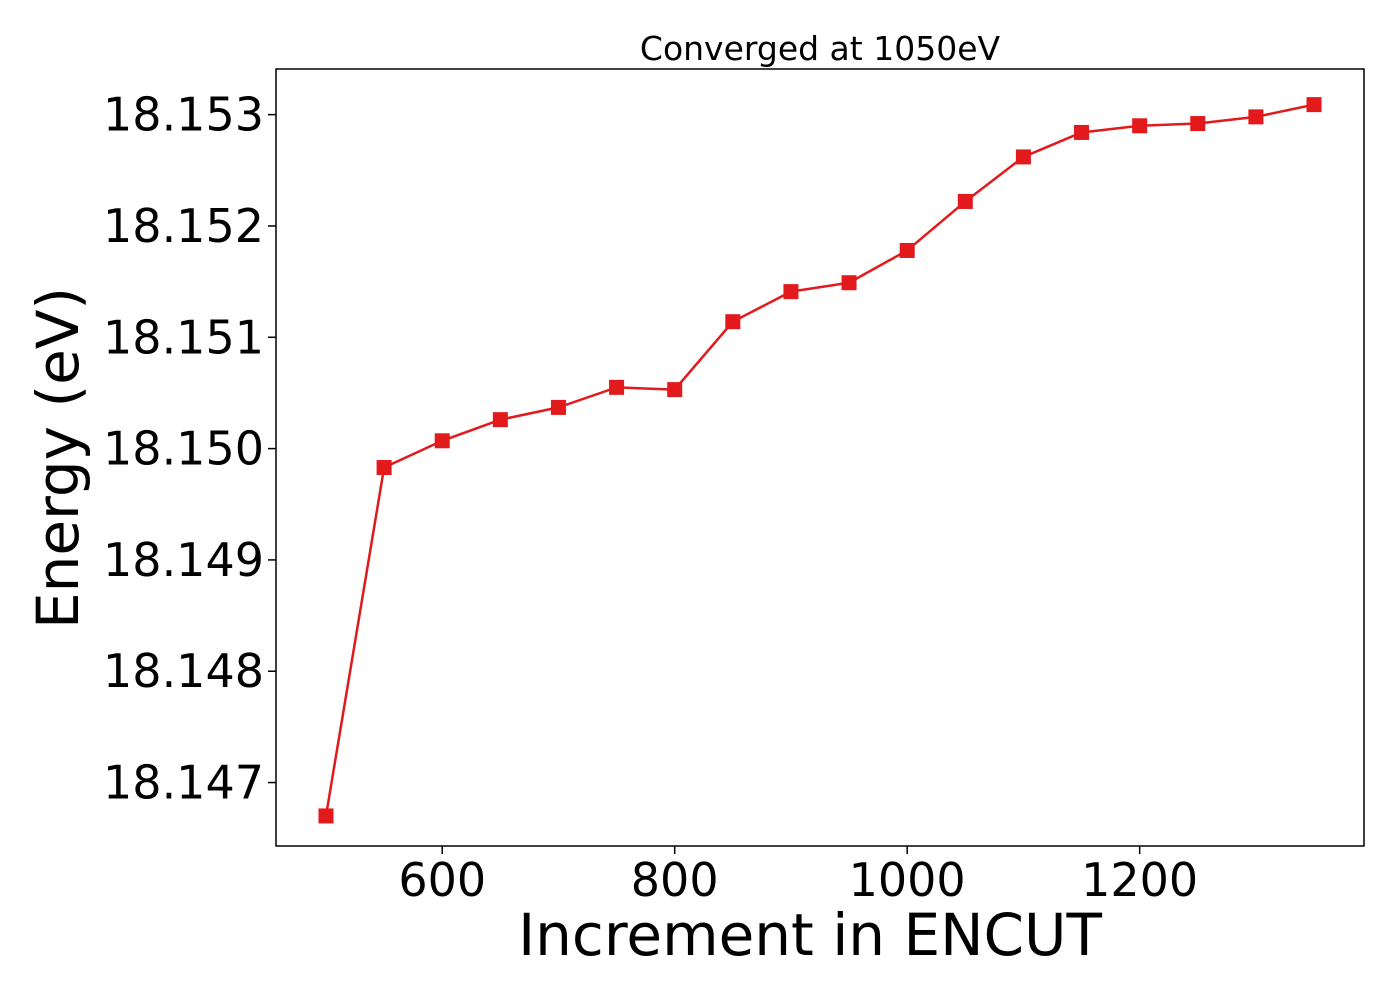  I want to click on y-tick-label: 18.149, so click(183, 560).